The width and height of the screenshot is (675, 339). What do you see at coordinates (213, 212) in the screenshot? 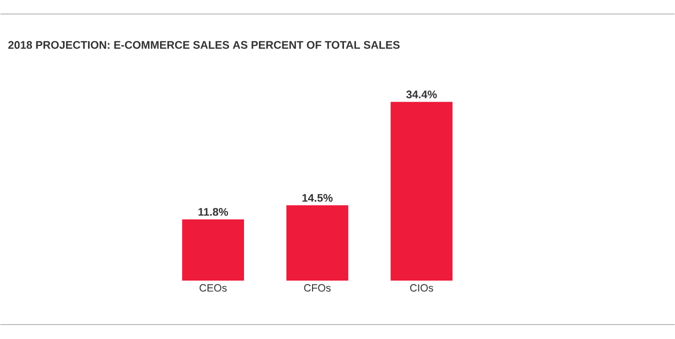
I see `data-label: 11.8%` at bounding box center [213, 212].